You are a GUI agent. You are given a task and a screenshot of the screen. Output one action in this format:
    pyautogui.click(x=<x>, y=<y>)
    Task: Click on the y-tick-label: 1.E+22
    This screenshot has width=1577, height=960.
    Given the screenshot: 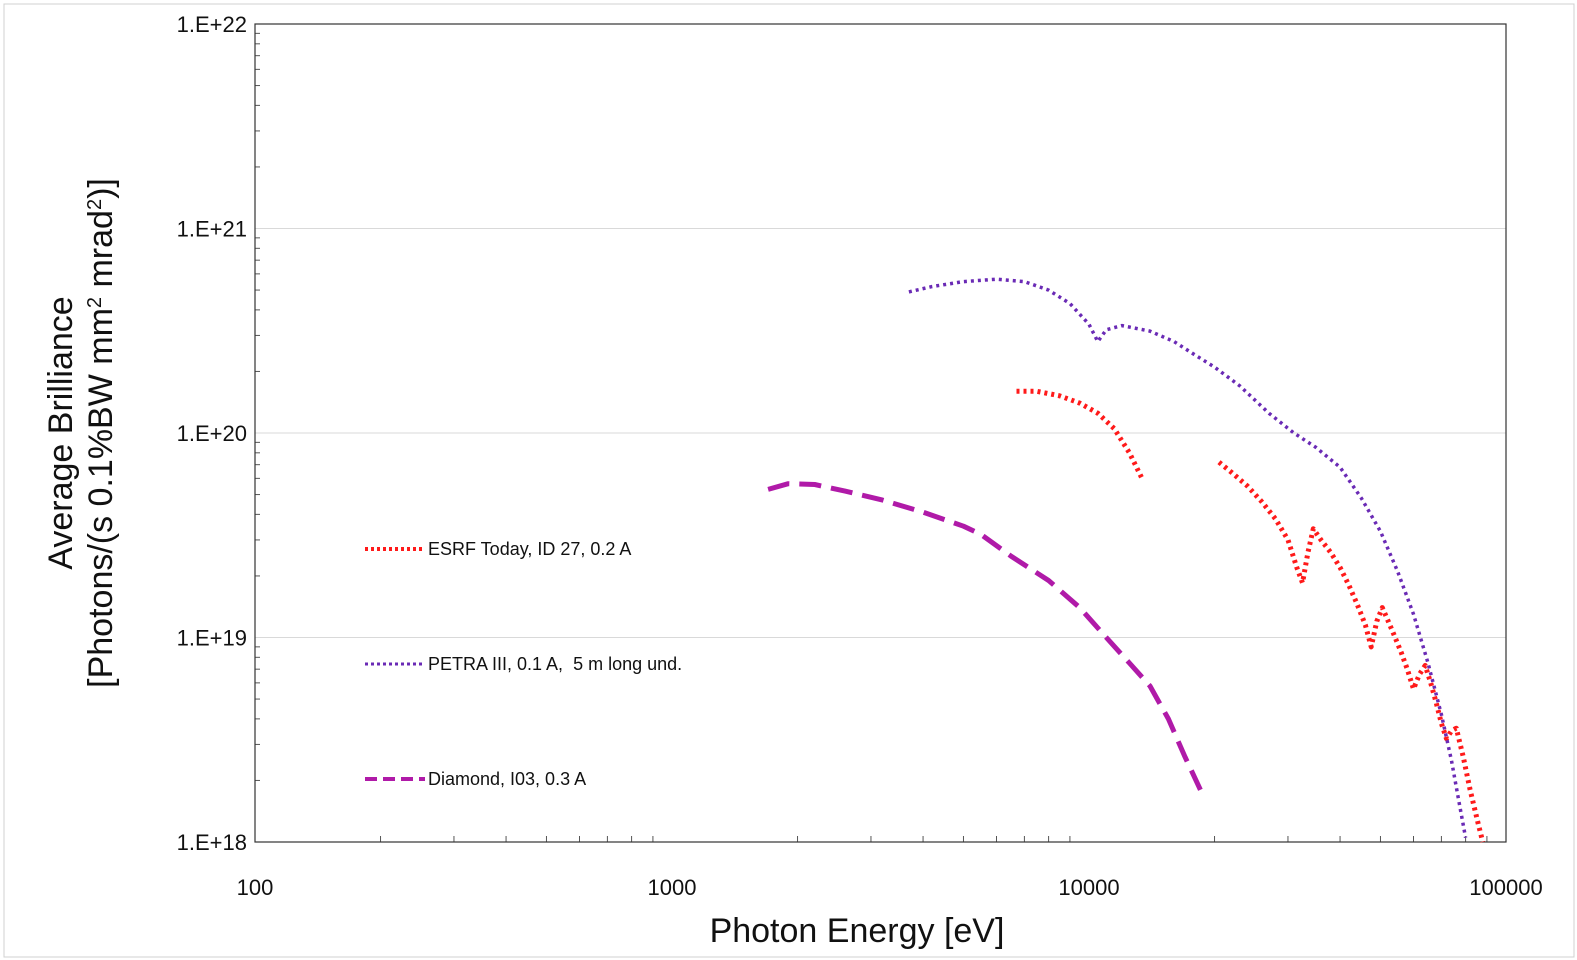 What is the action you would take?
    pyautogui.click(x=212, y=24)
    